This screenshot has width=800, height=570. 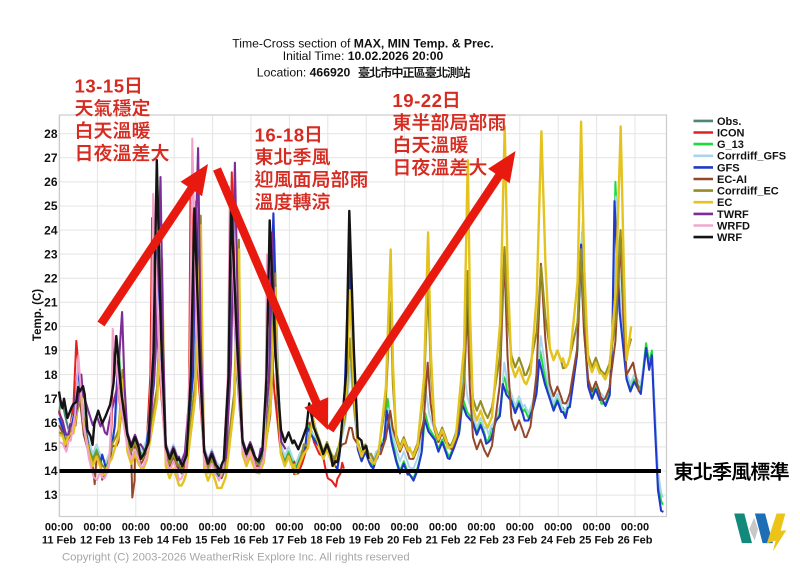 I want to click on svg-text: 22, so click(x=51, y=278).